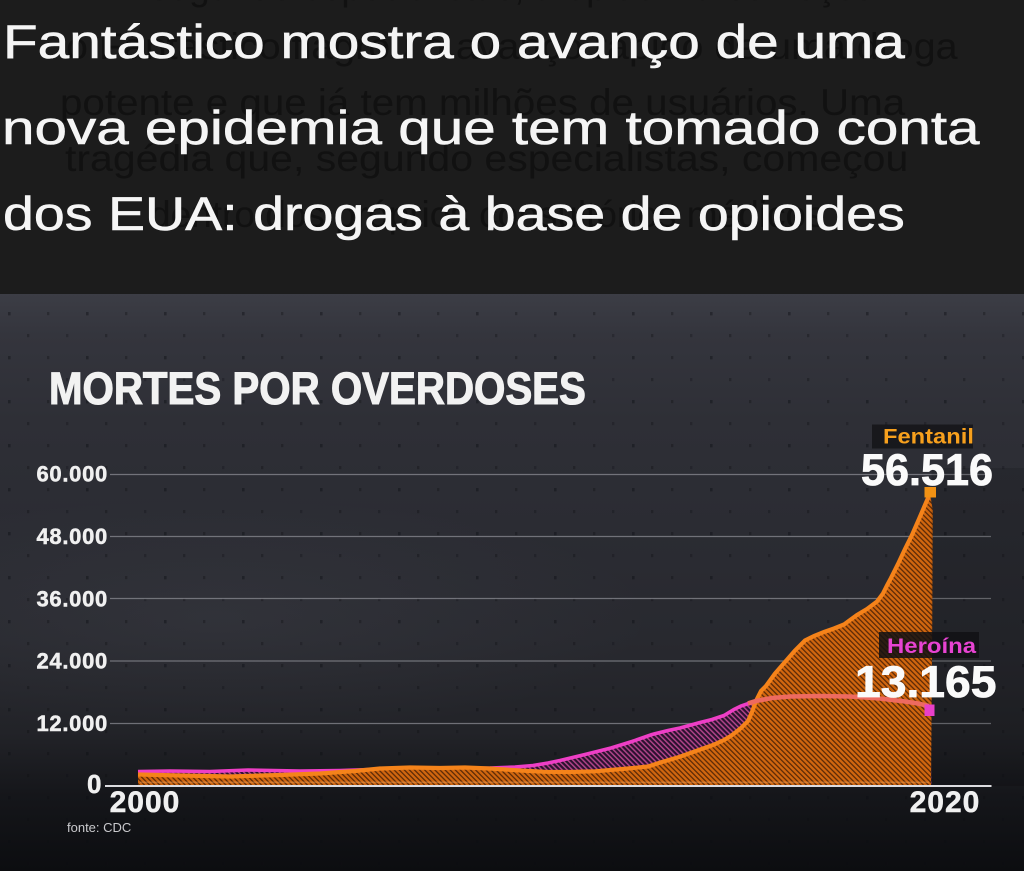 The height and width of the screenshot is (871, 1024). Describe the element at coordinates (145, 802) in the screenshot. I see `svg-text: 2000` at that location.